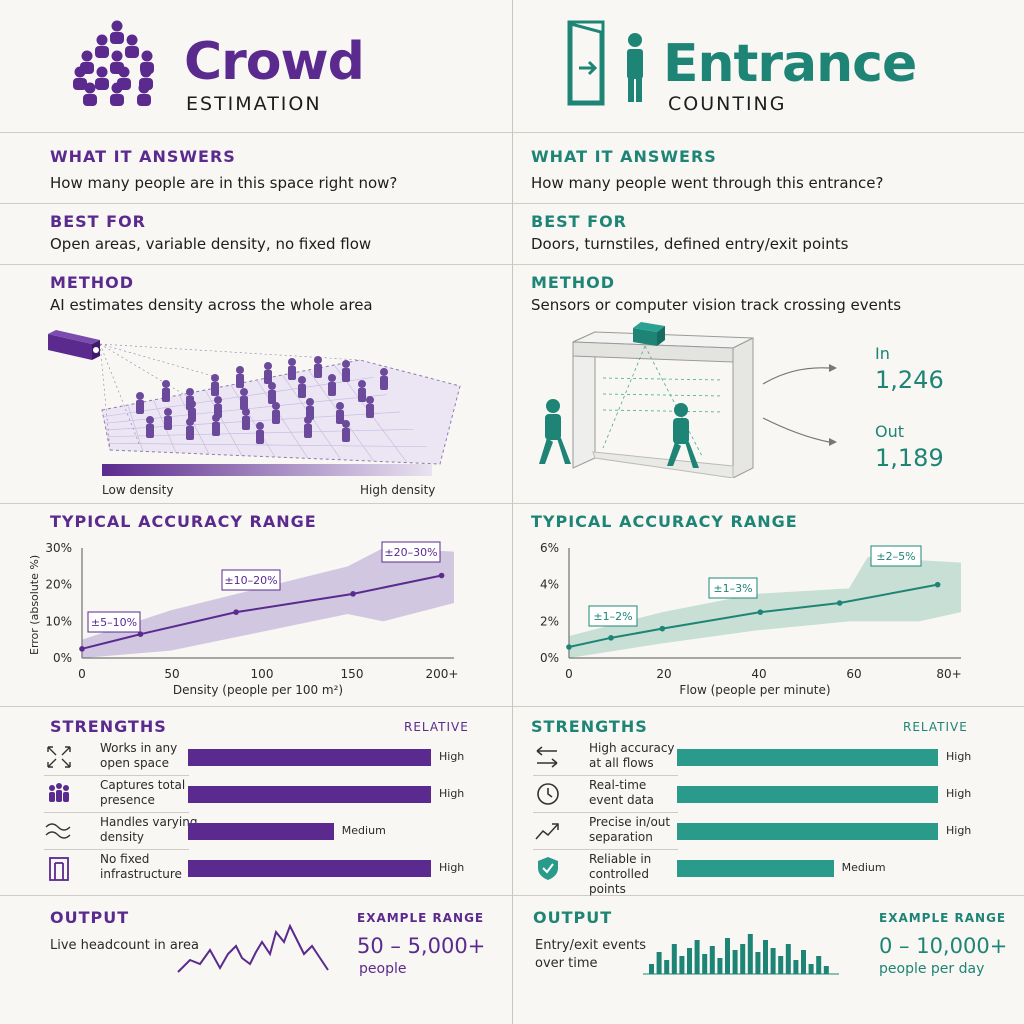 This screenshot has height=1024, width=1024. I want to click on y-tick-label: 6%, so click(549, 548).